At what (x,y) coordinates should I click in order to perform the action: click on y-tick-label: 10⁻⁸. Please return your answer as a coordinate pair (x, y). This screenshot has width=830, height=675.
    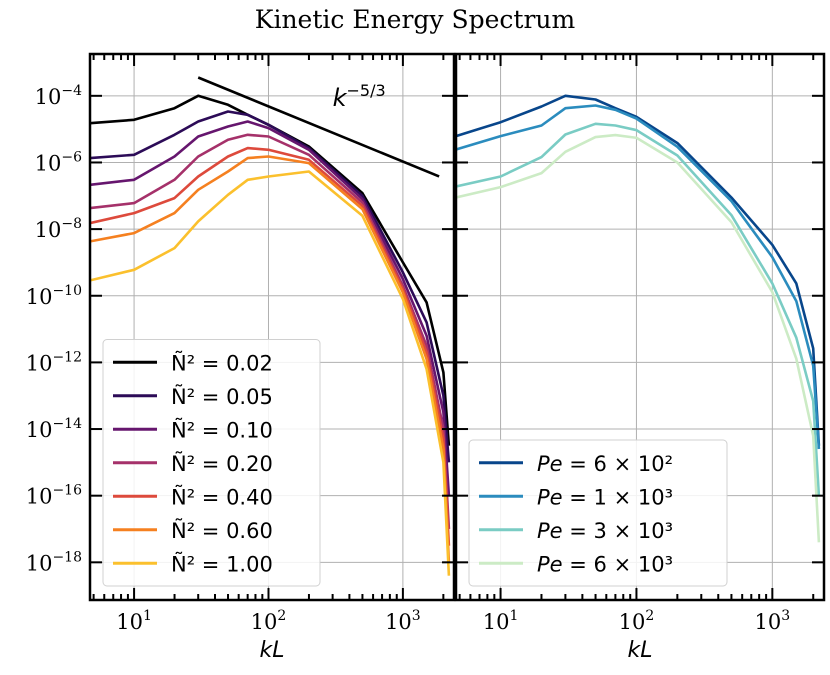
    Looking at the image, I should click on (58, 229).